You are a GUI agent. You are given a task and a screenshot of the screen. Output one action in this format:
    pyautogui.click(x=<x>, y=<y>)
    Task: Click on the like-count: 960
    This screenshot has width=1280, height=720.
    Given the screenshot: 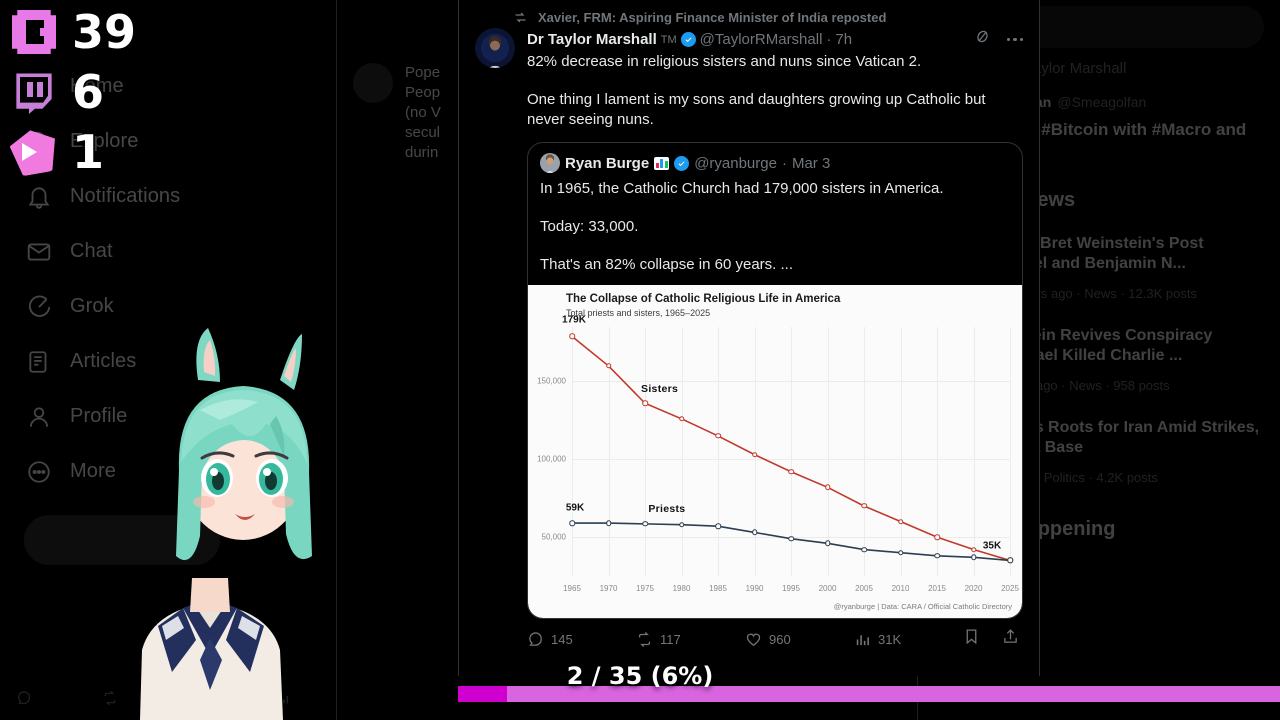 What is the action you would take?
    pyautogui.click(x=780, y=639)
    